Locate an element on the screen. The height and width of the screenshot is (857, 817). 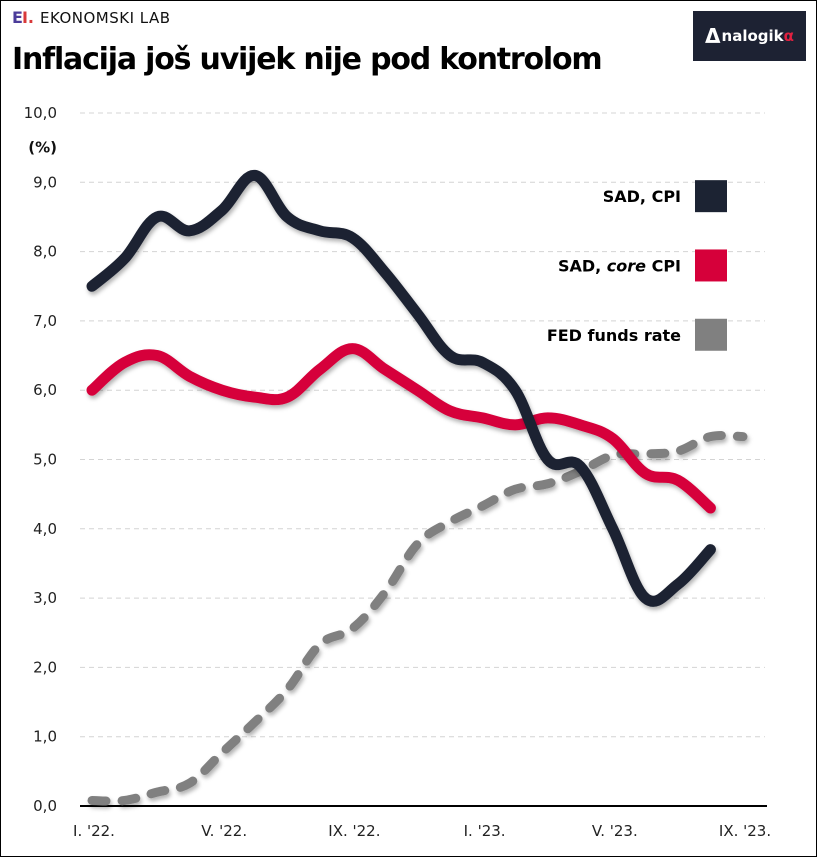
y-tick-label: 4,0 is located at coordinates (45, 529).